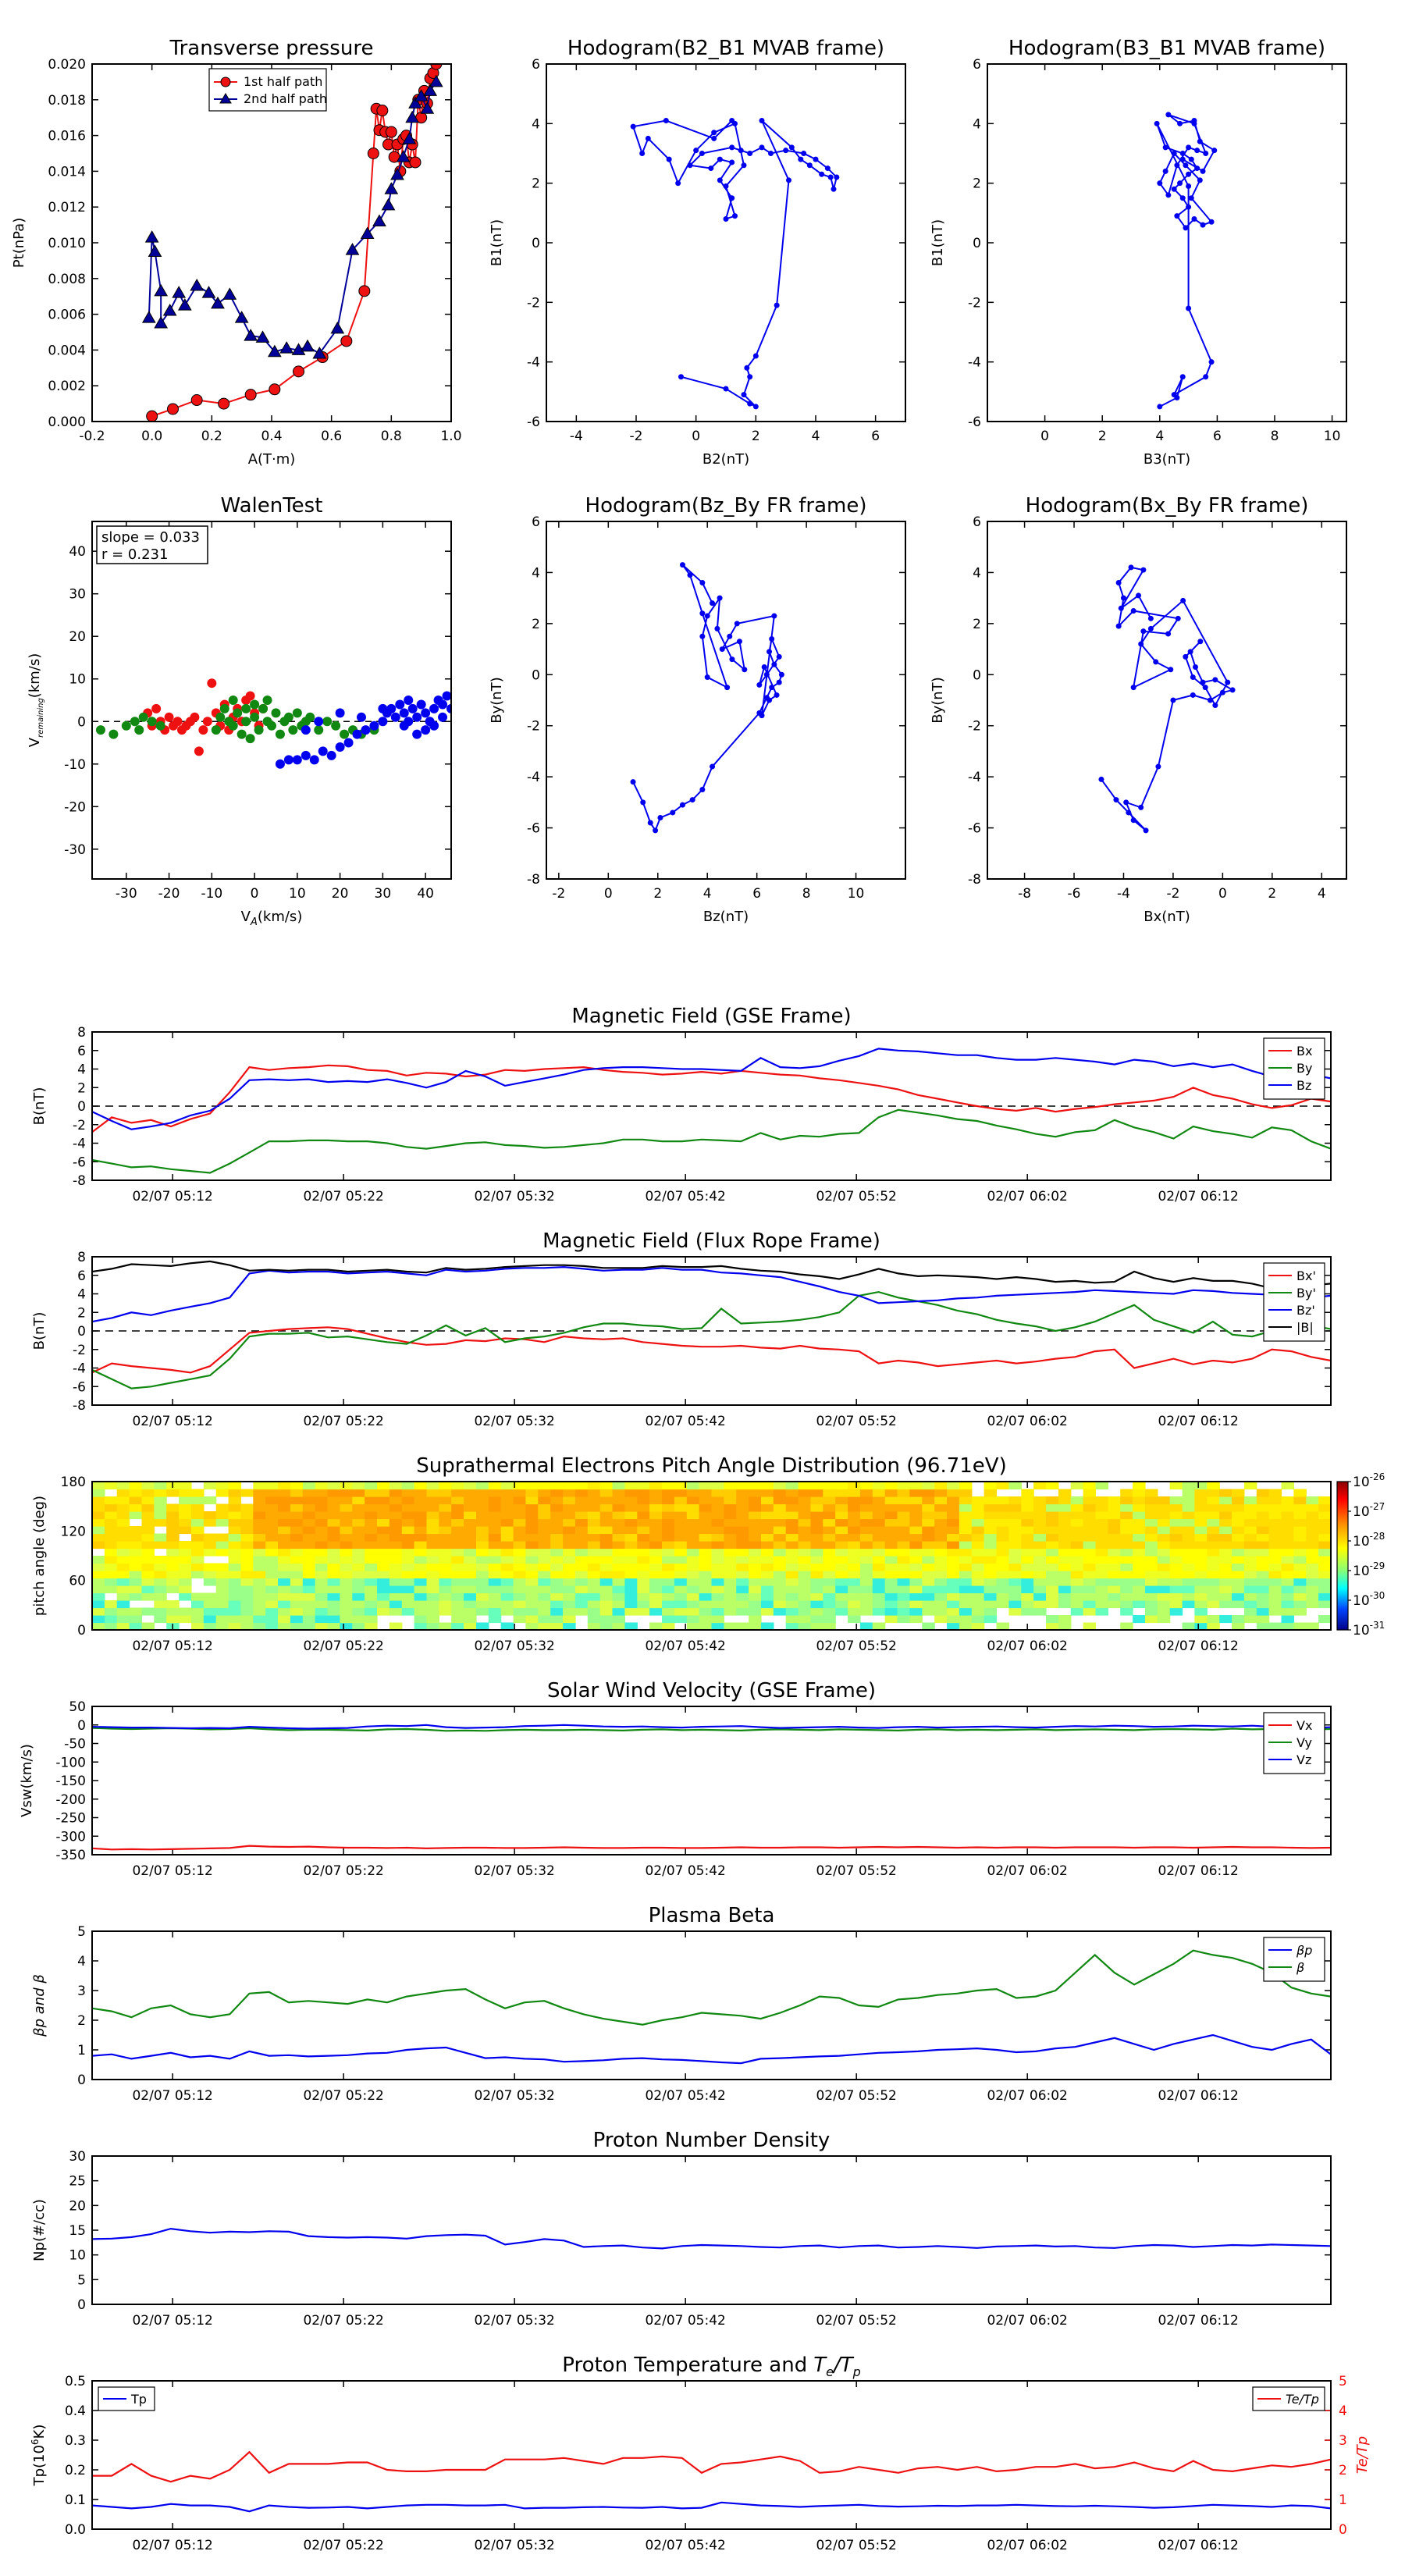 Image resolution: width=1405 pixels, height=2576 pixels. What do you see at coordinates (343, 1871) in the screenshot?
I see `time-tick-label: 02/07 05:22` at bounding box center [343, 1871].